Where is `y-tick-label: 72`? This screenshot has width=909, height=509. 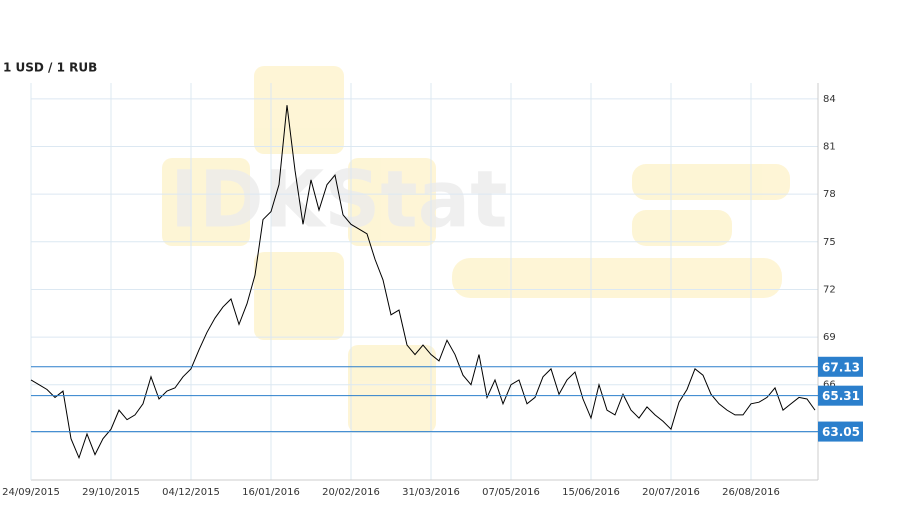 y-tick-label: 72 is located at coordinates (829, 289).